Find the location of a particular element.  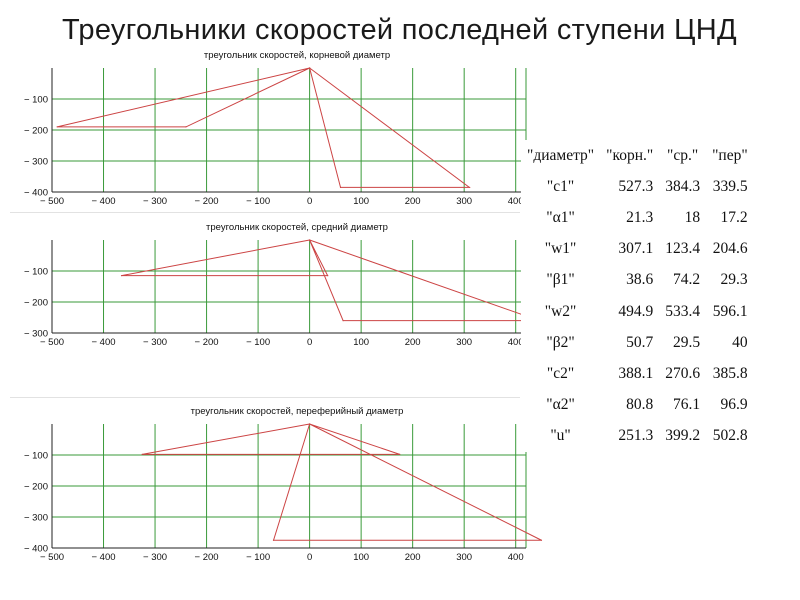

table-row: "u" 251.3 399.2 502.8 is located at coordinates (637, 436).